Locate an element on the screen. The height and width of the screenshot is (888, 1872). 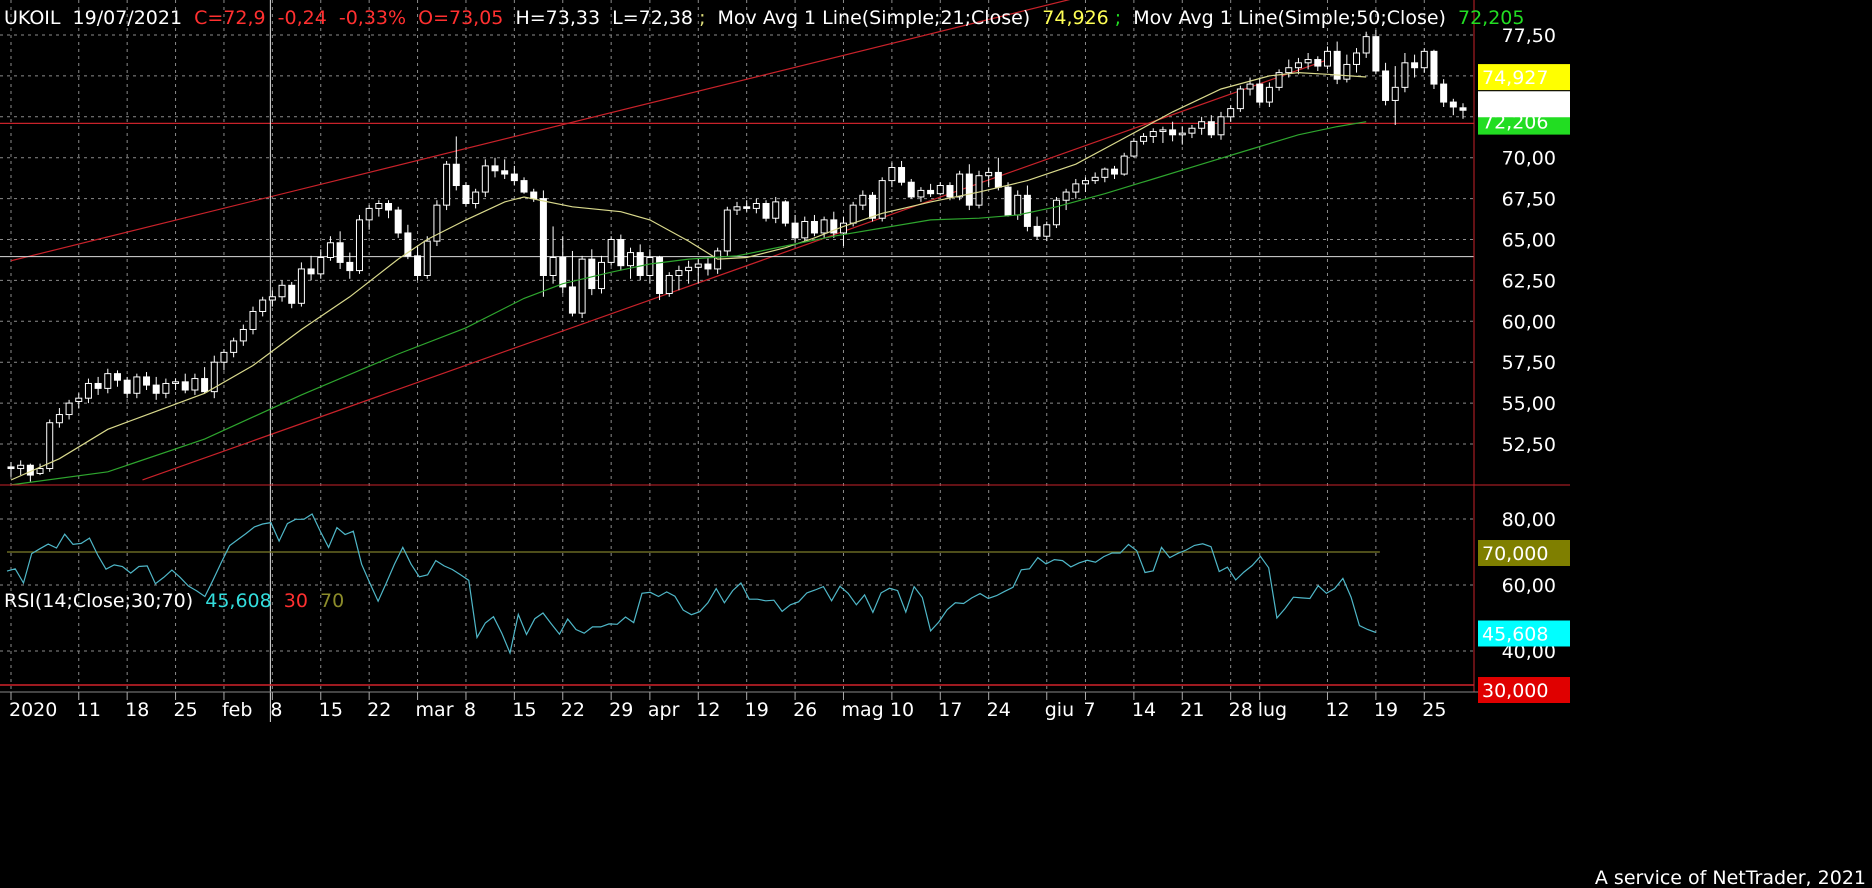
header-low: L=72,38 is located at coordinates (652, 18).